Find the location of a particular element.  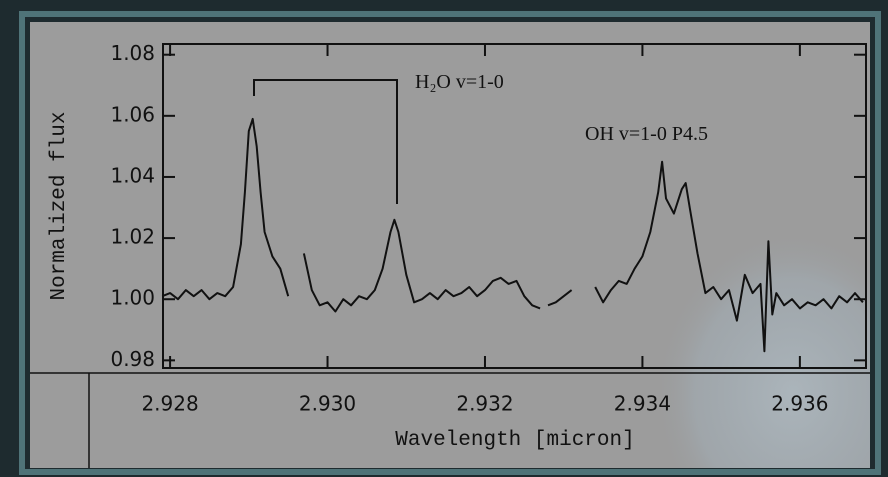

x-axis-label: Wavelength [micron] is located at coordinates (514, 440).